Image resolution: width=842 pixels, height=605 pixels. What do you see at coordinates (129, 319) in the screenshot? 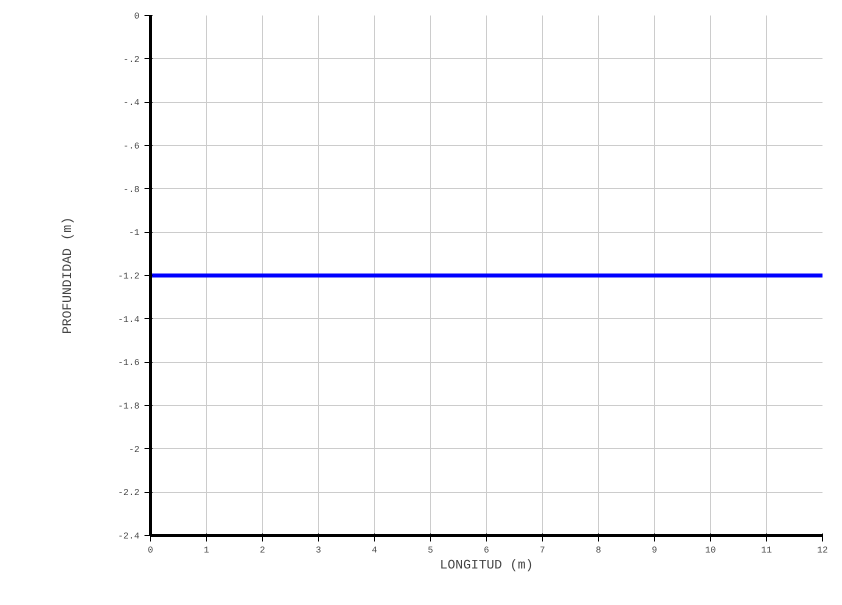
I see `y-tick-label: -1.4` at bounding box center [129, 319].